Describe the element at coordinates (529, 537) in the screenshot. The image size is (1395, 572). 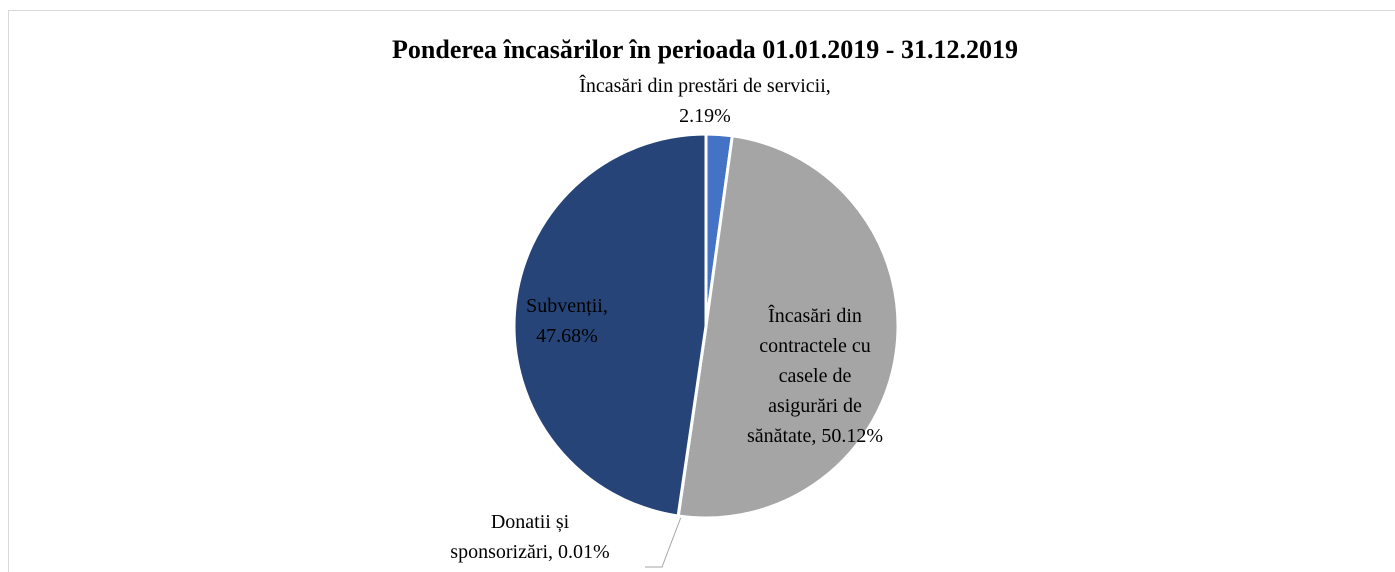
I see `data-label: Donatii și sponsorizări, 0.01%` at that location.